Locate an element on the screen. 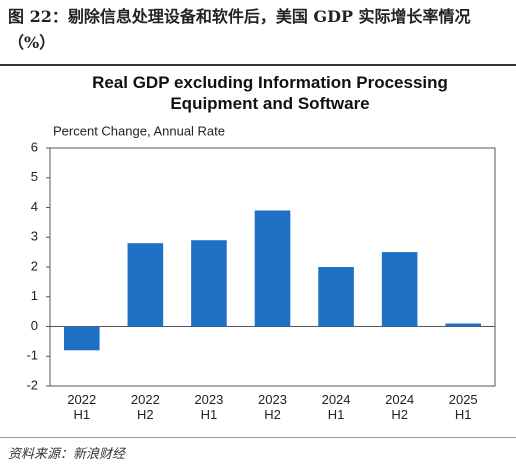 This screenshot has width=516, height=465. y-tick-label: 6 is located at coordinates (34, 146).